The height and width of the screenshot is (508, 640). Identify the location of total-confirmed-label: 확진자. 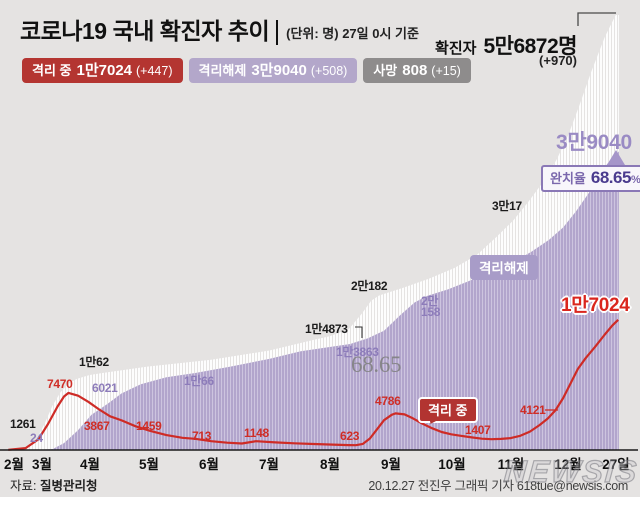
(456, 48).